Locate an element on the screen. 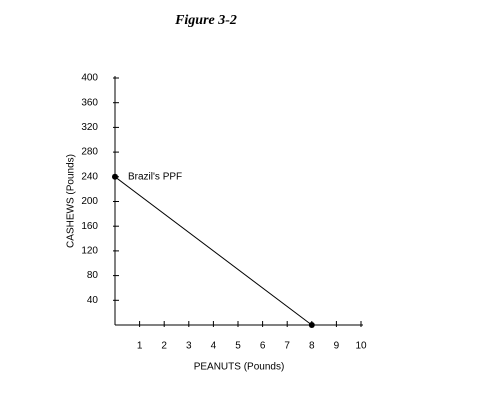  x-tick-label: 7 is located at coordinates (287, 346).